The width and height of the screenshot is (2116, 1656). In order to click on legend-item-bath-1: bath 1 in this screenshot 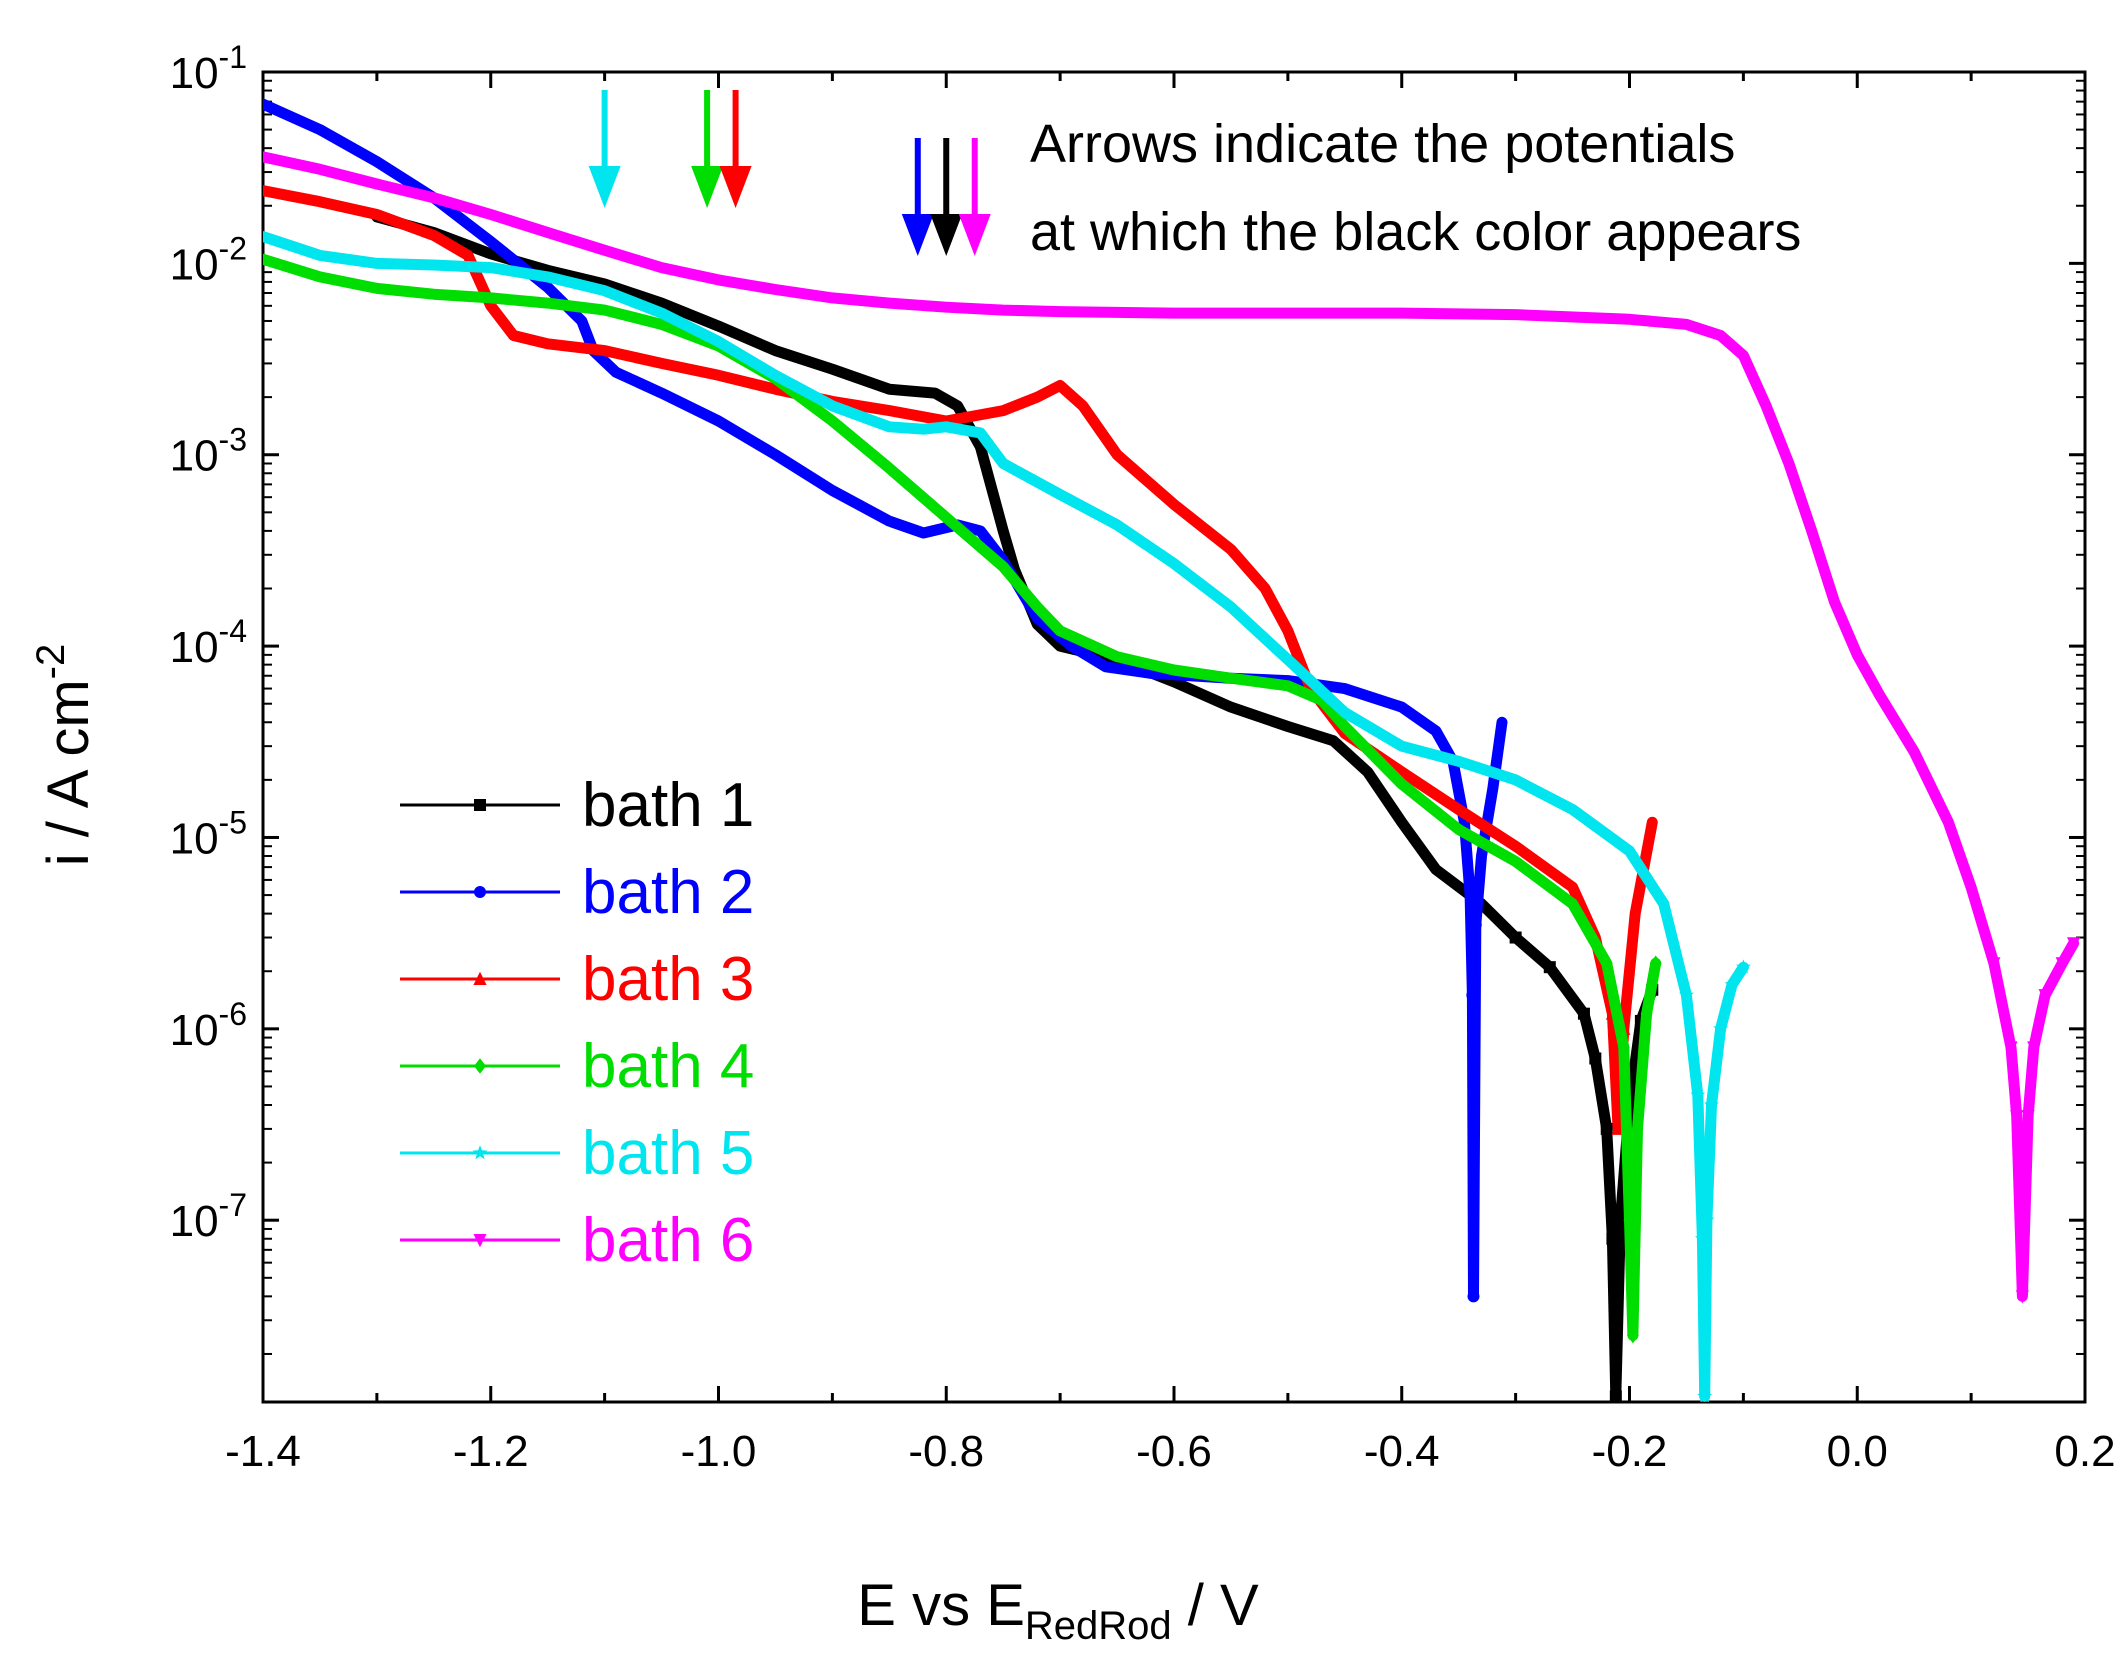, I will do `click(577, 805)`.